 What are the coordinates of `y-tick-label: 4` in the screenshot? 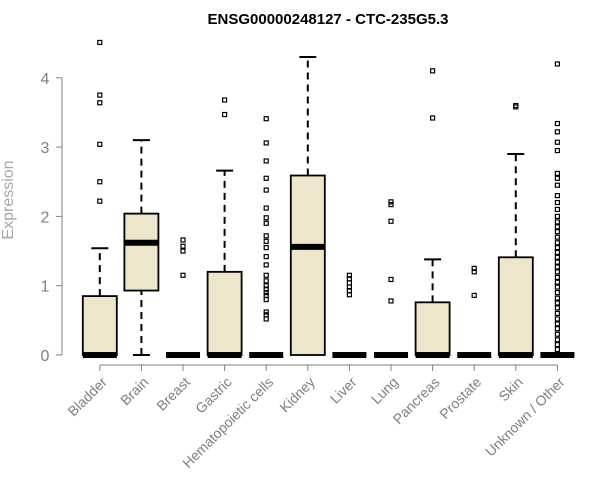 It's located at (45, 79).